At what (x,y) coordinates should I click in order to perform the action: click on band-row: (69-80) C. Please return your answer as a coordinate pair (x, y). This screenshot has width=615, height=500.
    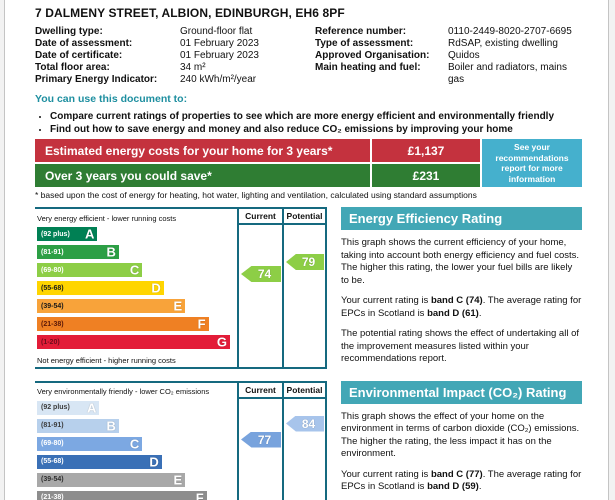
    Looking at the image, I should click on (134, 445).